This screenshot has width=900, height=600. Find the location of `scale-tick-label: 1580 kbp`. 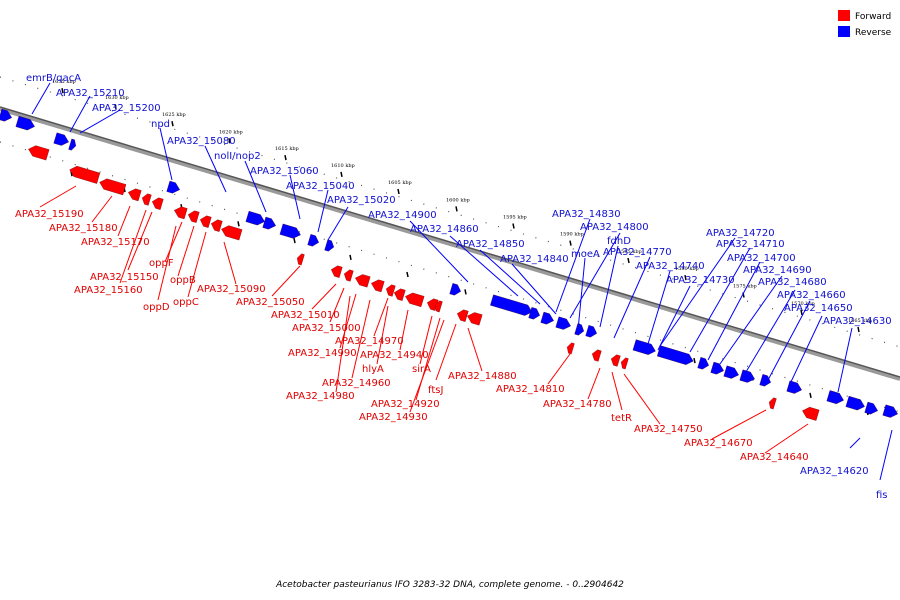

scale-tick-label: 1580 kbp is located at coordinates (687, 269).